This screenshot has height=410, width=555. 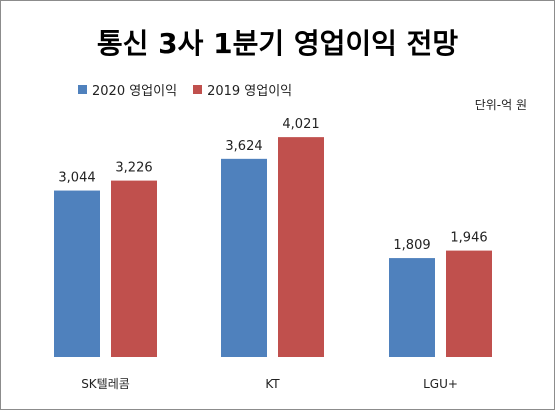 I want to click on data-label-2019-0: 3,226, so click(x=133, y=168).